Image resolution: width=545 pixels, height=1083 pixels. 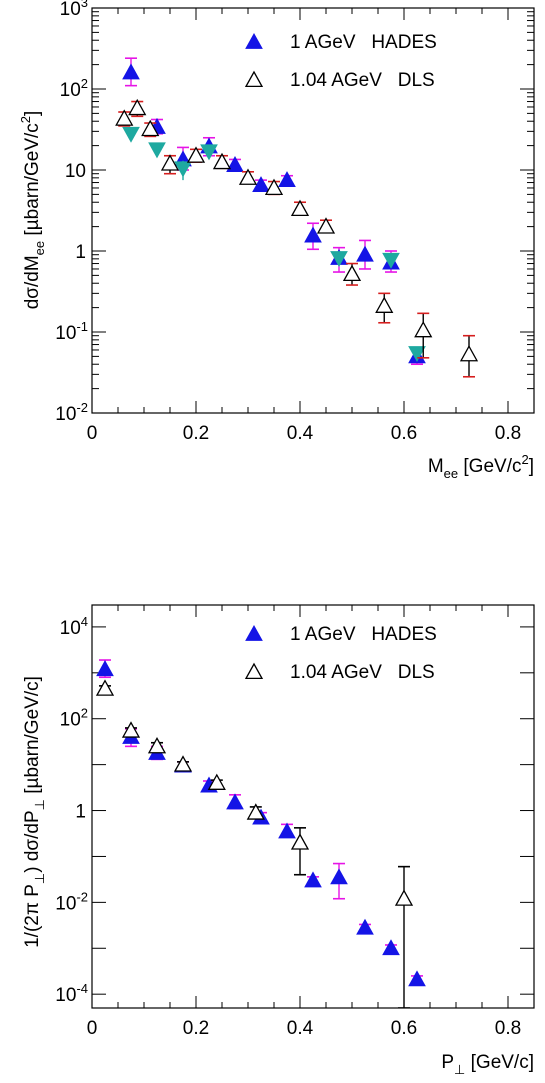 I want to click on y-tick-exponent: 3, so click(x=84, y=5).